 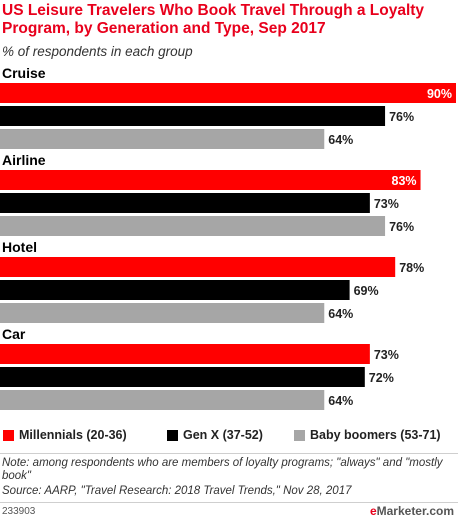 What do you see at coordinates (375, 435) in the screenshot?
I see `legend-label-baby-boomers: Baby boomers (53-71)` at bounding box center [375, 435].